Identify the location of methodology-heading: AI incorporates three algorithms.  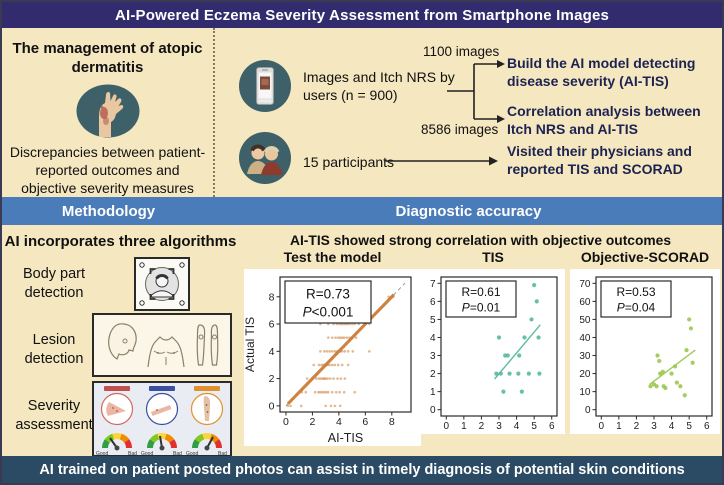
(120, 241).